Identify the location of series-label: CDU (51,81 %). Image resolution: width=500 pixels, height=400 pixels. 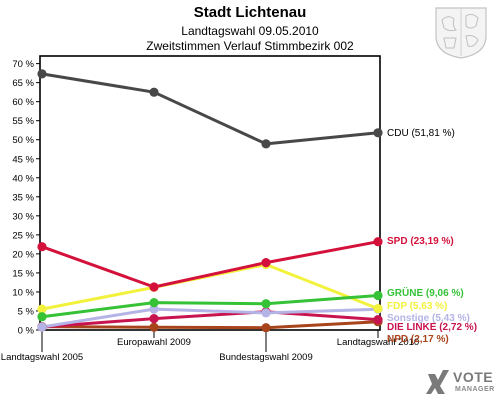
(421, 133).